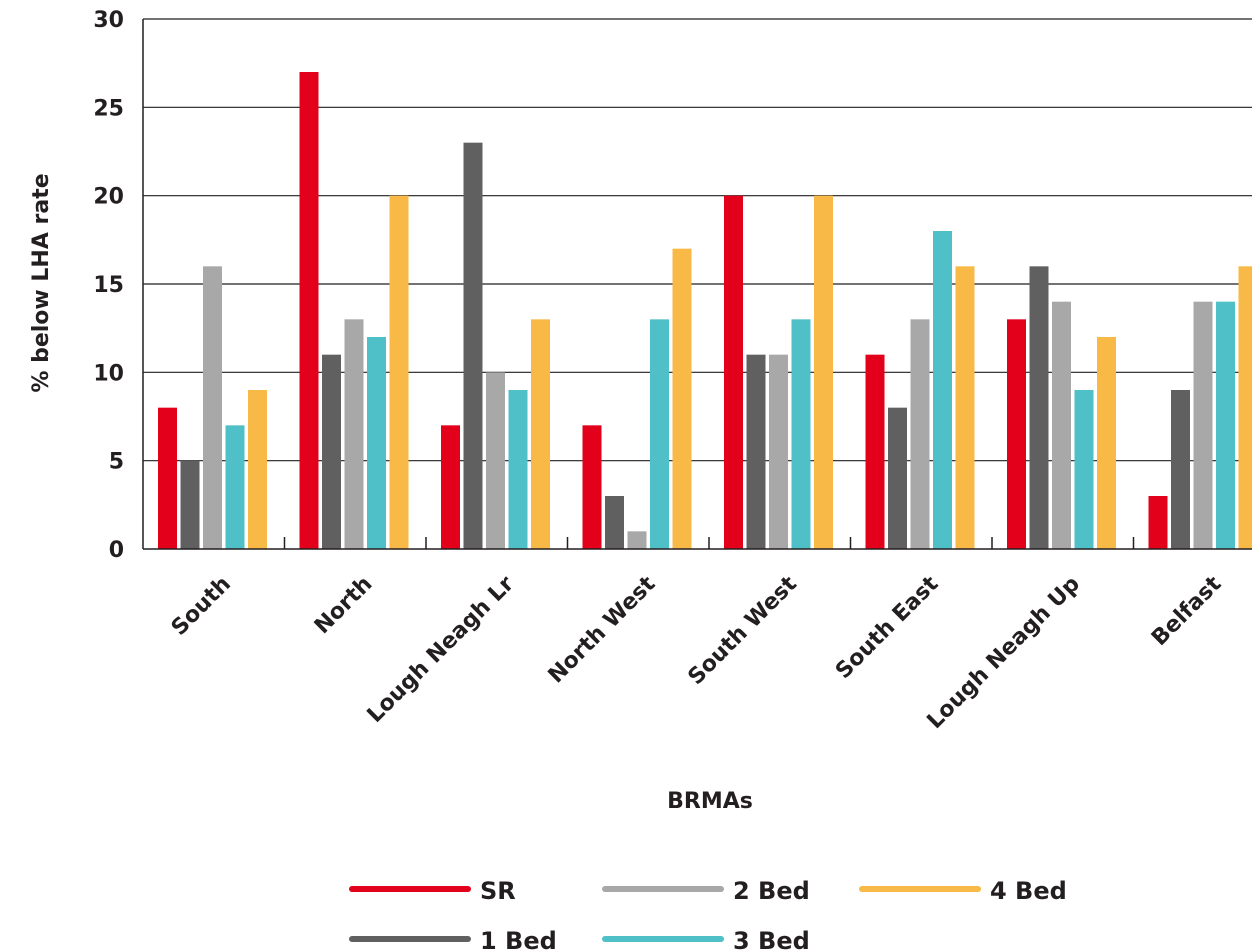 Image resolution: width=1252 pixels, height=951 pixels. What do you see at coordinates (108, 108) in the screenshot?
I see `y-tick-label: 25` at bounding box center [108, 108].